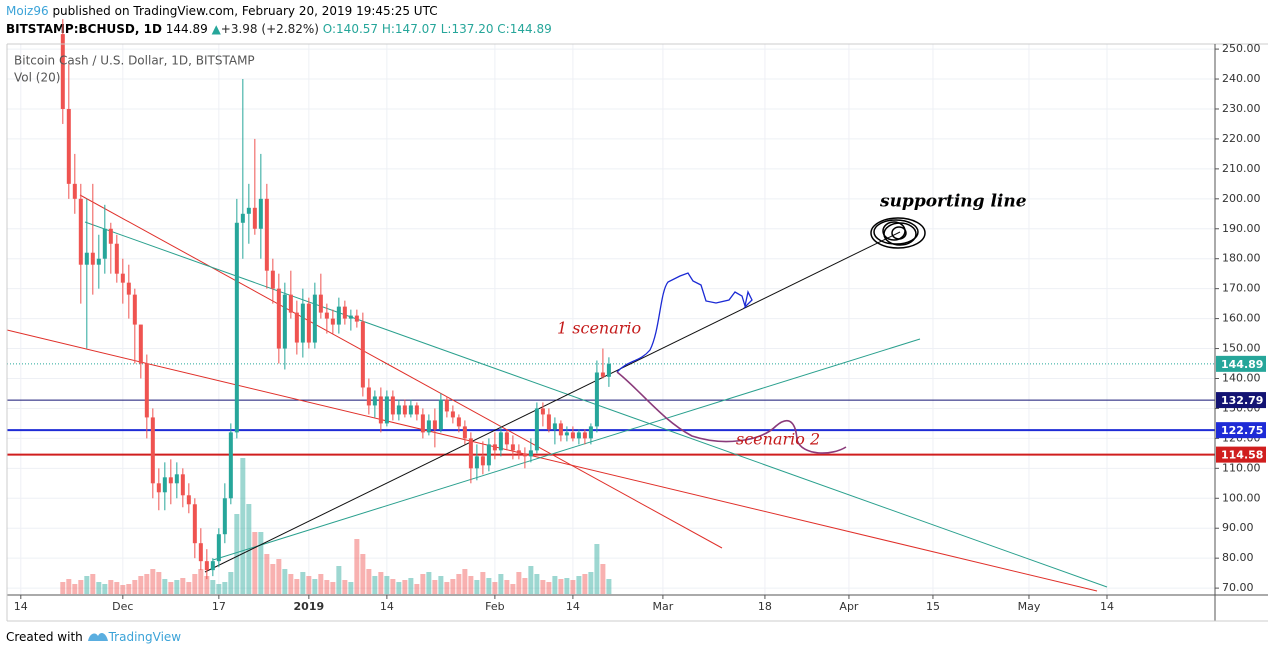  What do you see at coordinates (1241, 108) in the screenshot?
I see `y-tick-label: 230.00` at bounding box center [1241, 108].